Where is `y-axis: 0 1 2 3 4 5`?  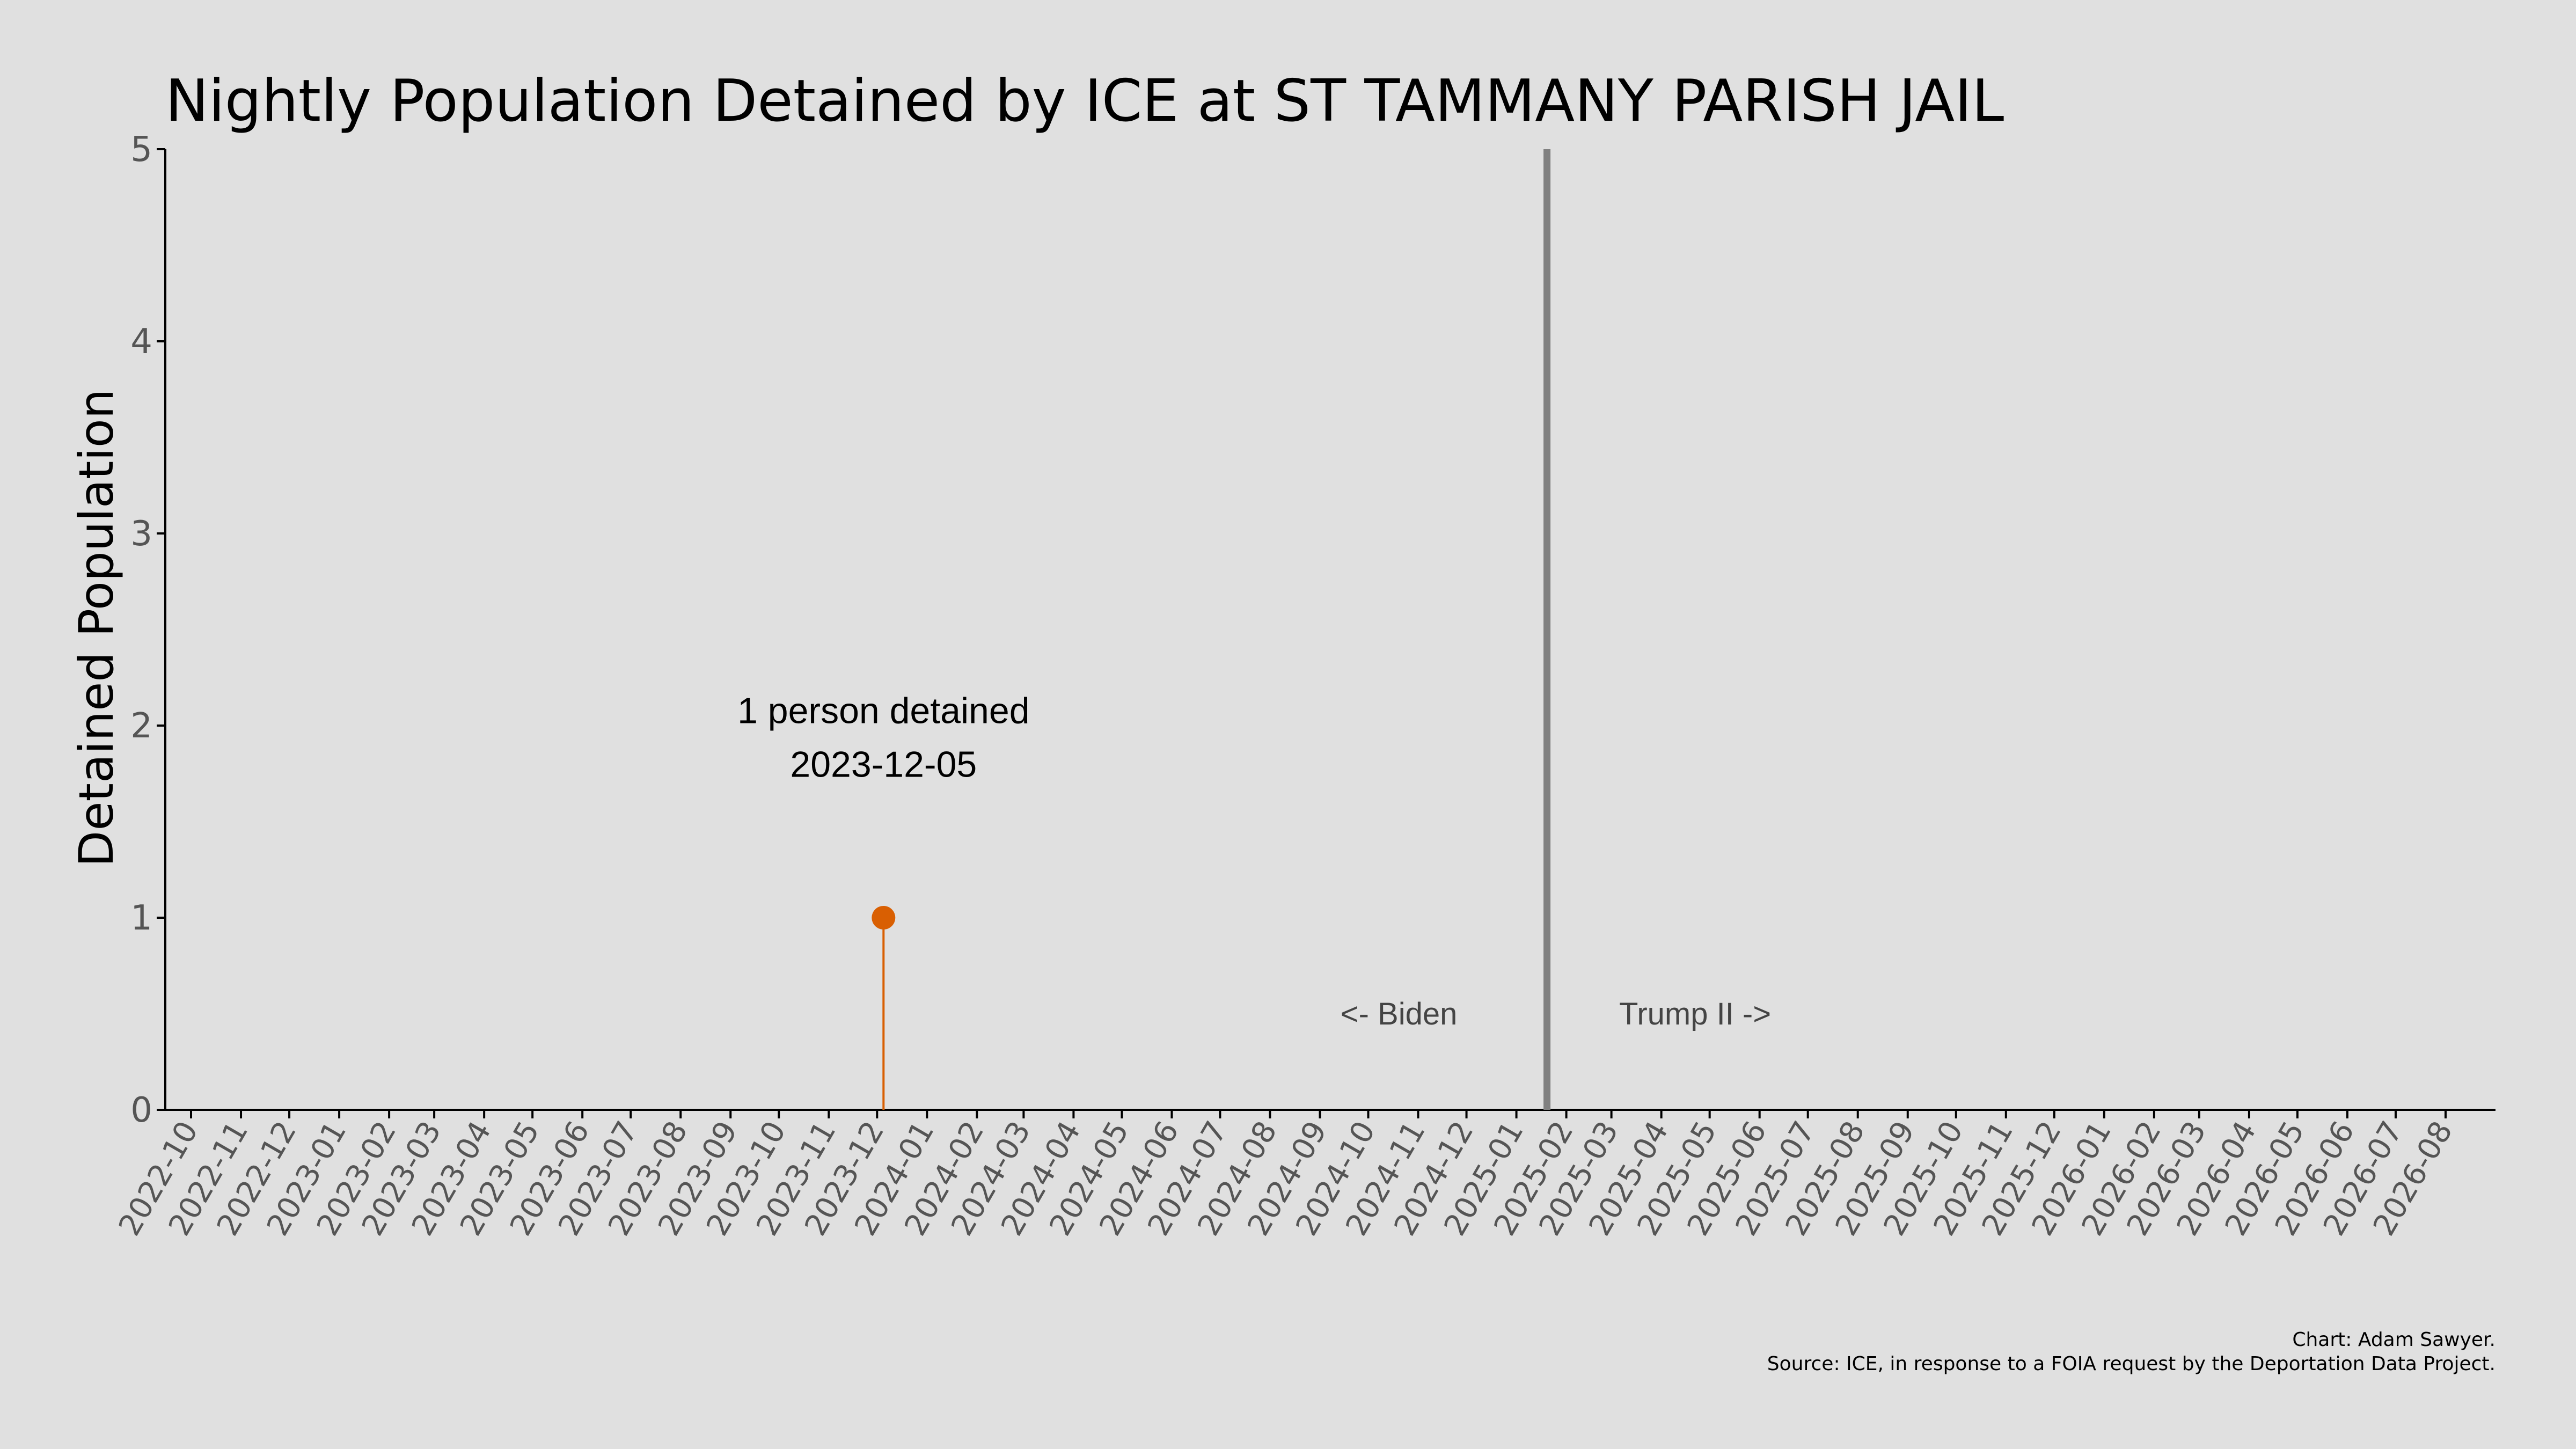
y-axis: 0 1 2 3 4 5 is located at coordinates (148, 630).